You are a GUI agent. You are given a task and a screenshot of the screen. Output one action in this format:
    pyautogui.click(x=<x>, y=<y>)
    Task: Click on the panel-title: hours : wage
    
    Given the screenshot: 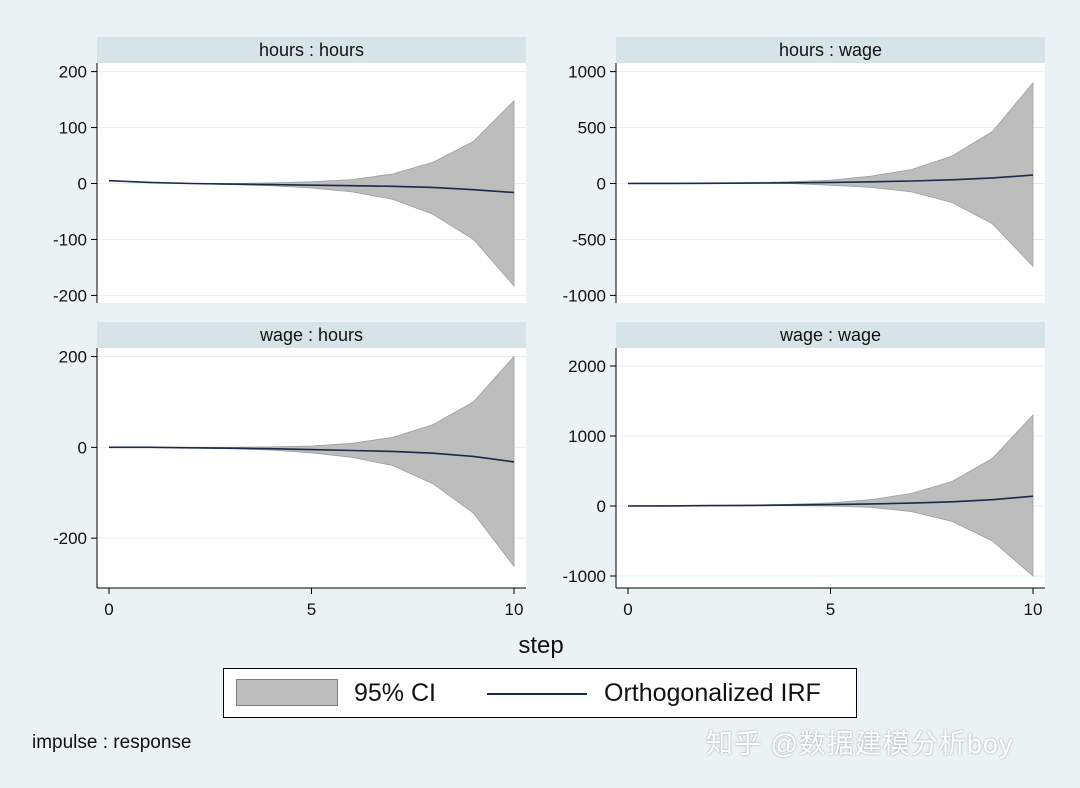 What is the action you would take?
    pyautogui.click(x=830, y=50)
    